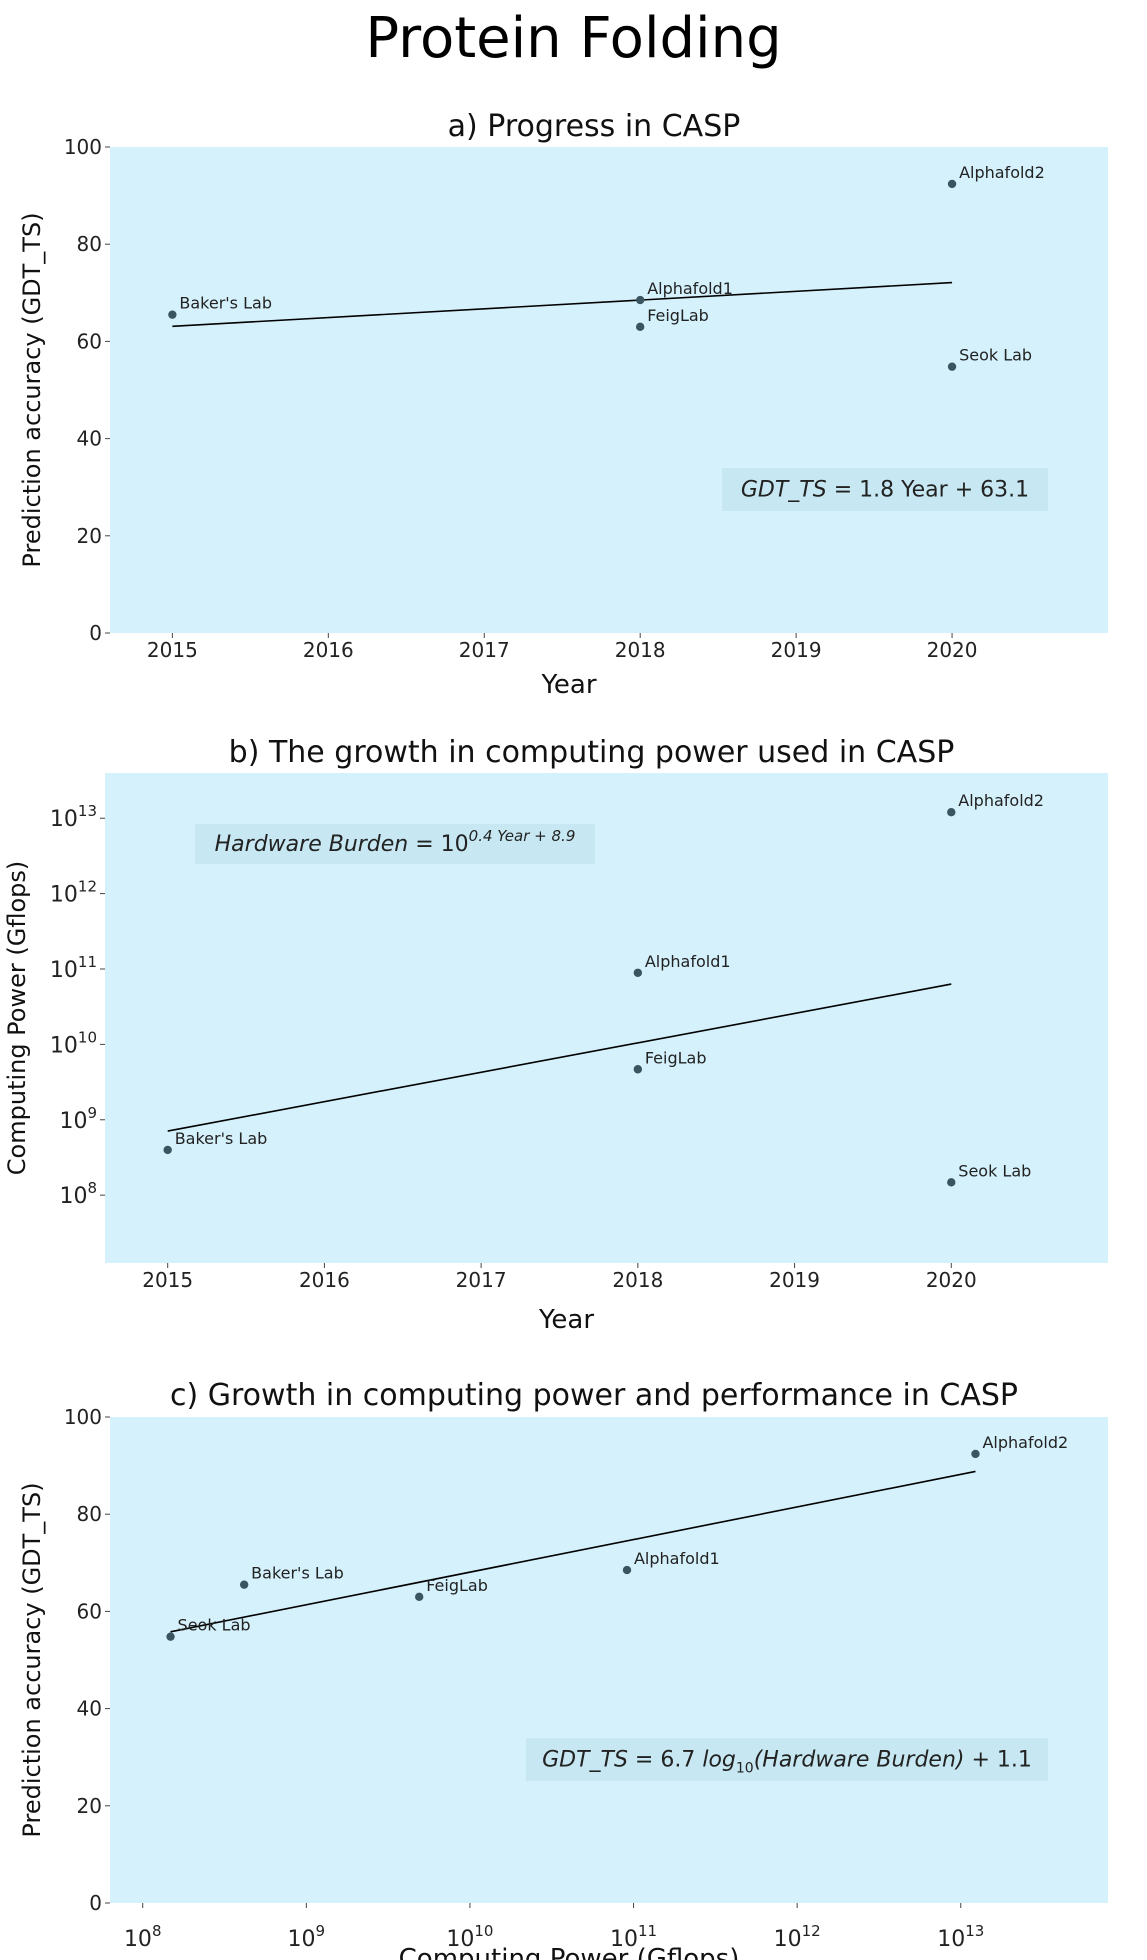 The height and width of the screenshot is (1960, 1147). What do you see at coordinates (469, 1937) in the screenshot?
I see `x-tick-label: 10¹⁰` at bounding box center [469, 1937].